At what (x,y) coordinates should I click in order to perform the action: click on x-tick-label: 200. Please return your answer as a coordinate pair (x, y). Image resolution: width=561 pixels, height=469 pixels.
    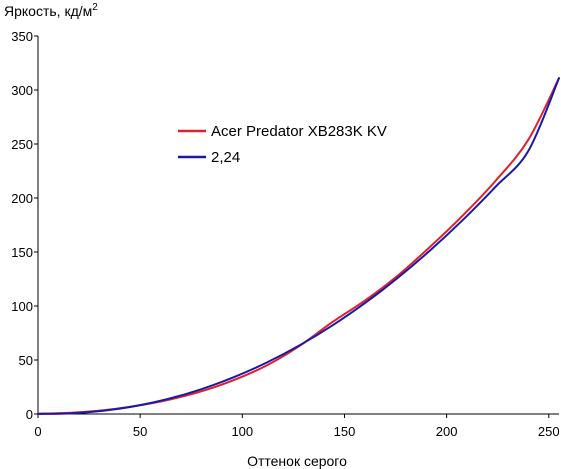
    Looking at the image, I should click on (447, 431).